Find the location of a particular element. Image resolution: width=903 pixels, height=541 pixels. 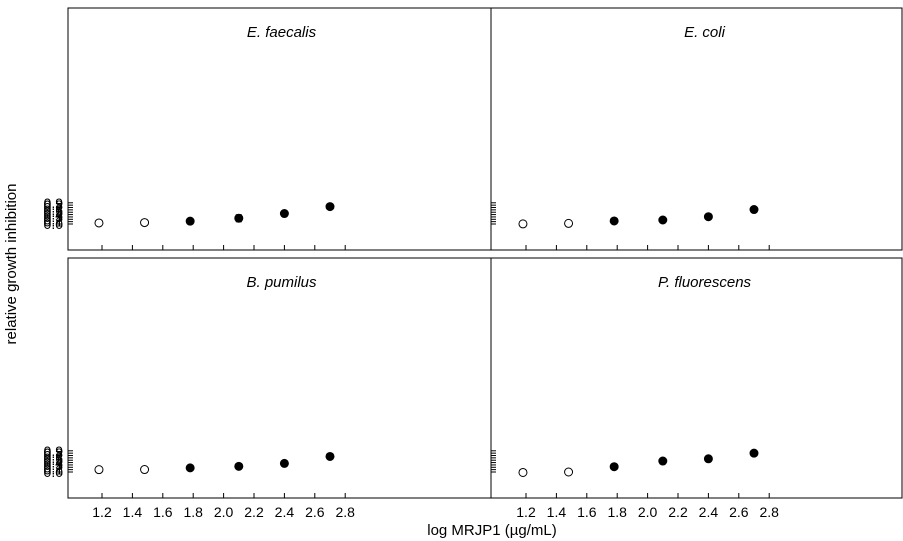

y-axis-title: relative growth inhibition is located at coordinates (11, 264).